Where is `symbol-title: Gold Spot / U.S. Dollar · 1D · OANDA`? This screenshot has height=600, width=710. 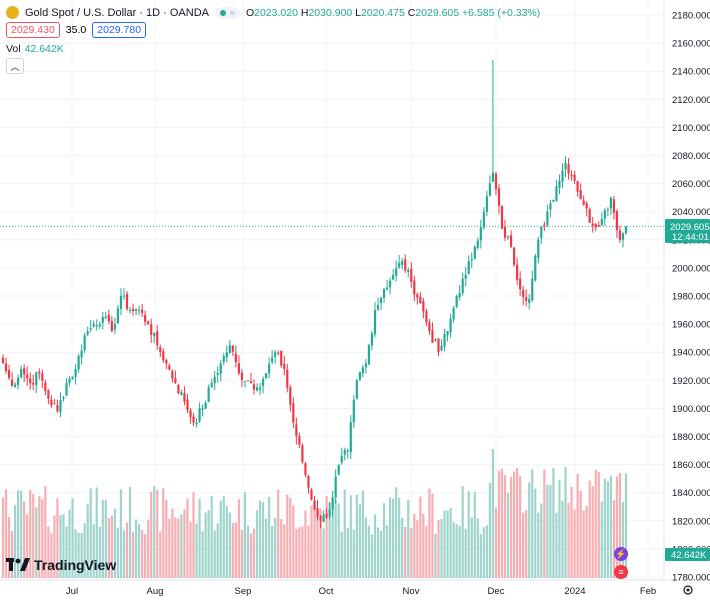
symbol-title: Gold Spot / U.S. Dollar · 1D · OANDA is located at coordinates (117, 12).